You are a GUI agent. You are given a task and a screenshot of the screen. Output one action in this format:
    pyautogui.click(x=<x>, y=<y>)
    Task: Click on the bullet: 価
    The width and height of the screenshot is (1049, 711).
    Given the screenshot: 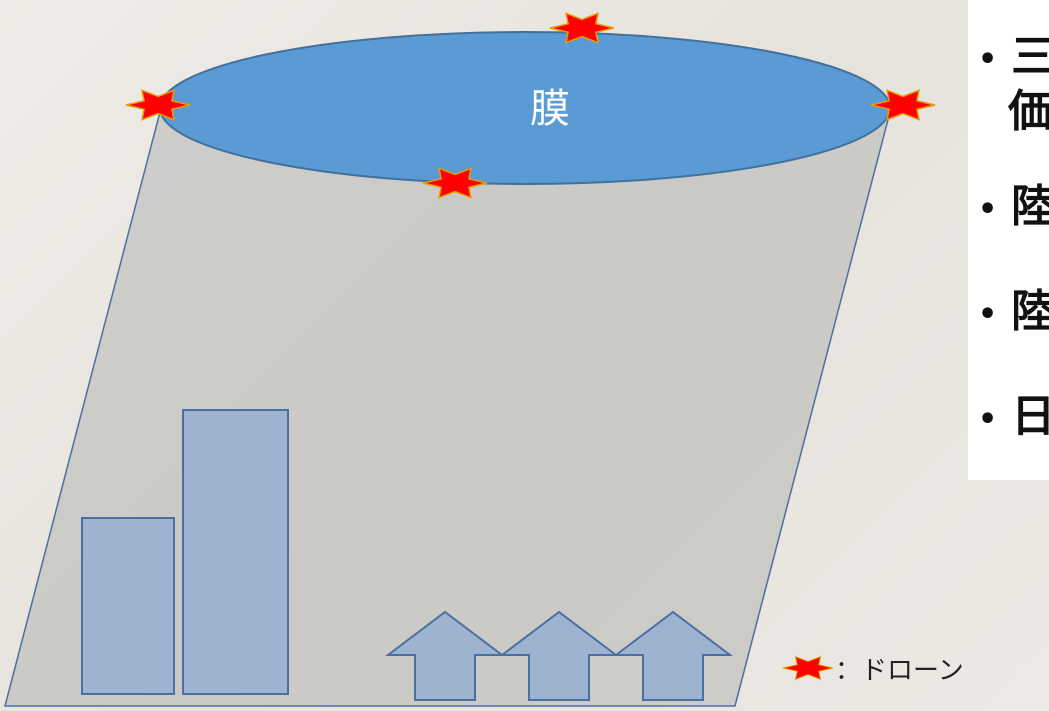 What is the action you would take?
    pyautogui.click(x=1028, y=107)
    